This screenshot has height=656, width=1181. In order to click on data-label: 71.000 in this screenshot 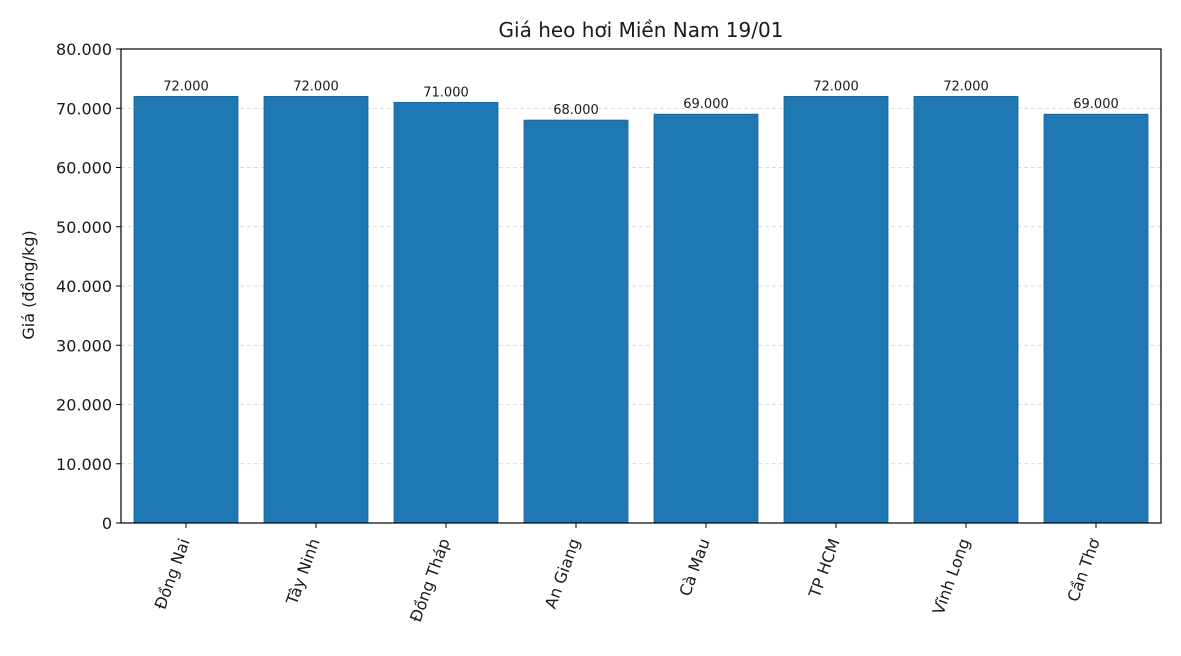, I will do `click(446, 92)`.